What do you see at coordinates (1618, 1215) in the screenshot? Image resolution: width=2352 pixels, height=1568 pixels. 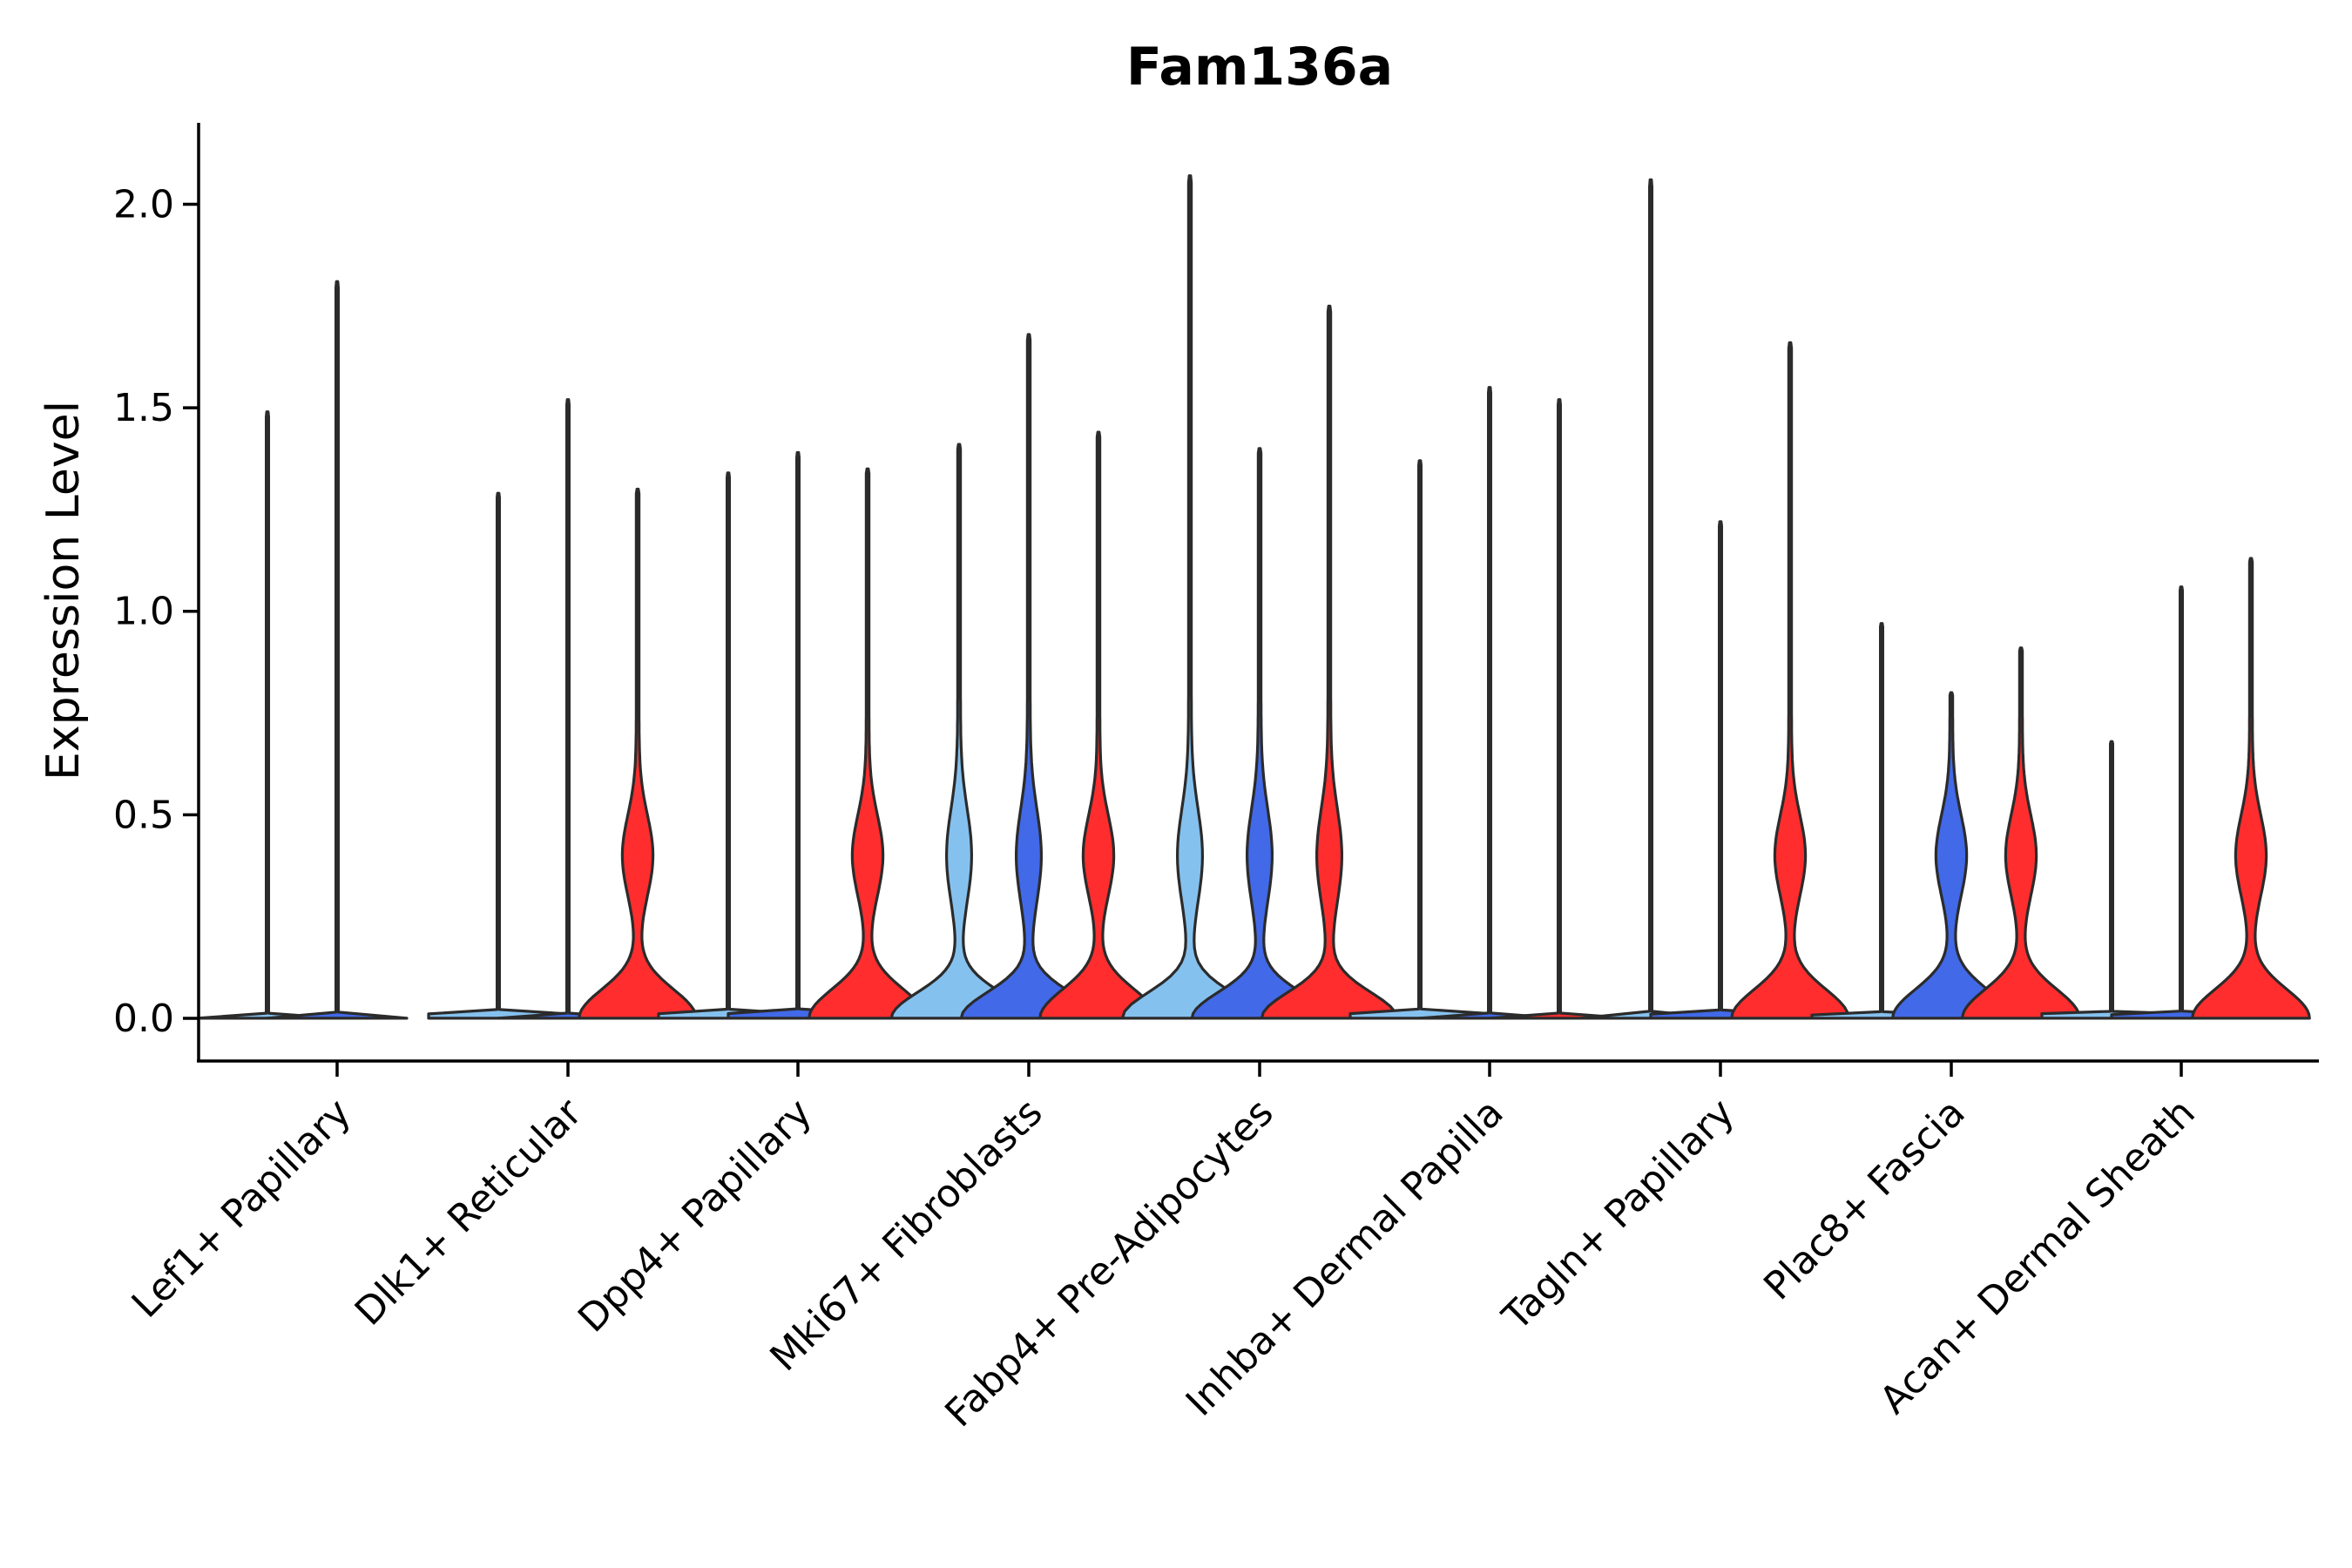 I see `x-tick-label: Tagln+ Papillary` at bounding box center [1618, 1215].